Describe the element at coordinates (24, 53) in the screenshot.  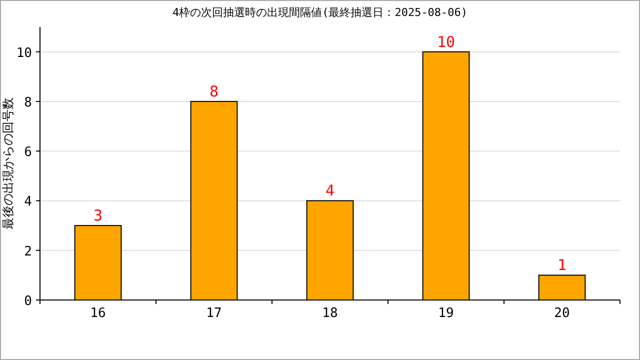
I see `y-tick-label: 10` at that location.